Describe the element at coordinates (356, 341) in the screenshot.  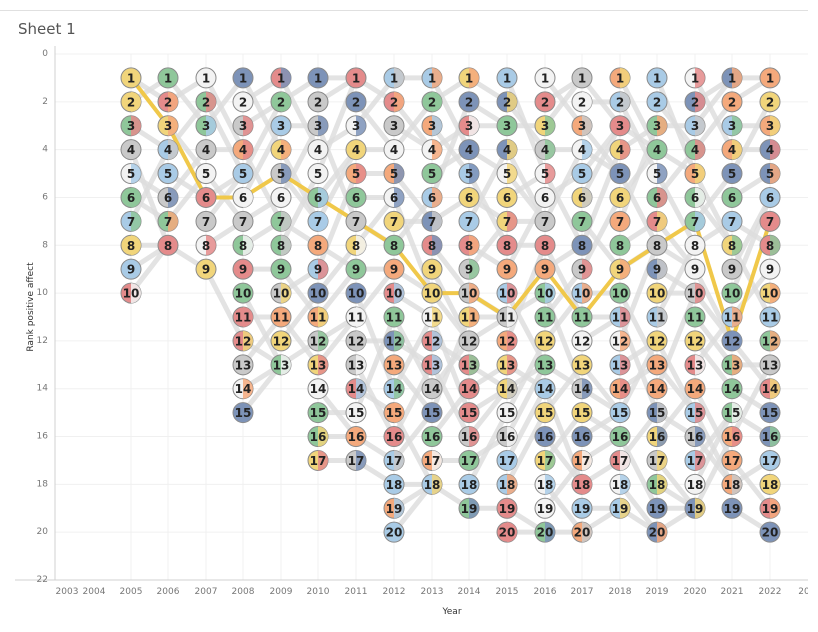
I see `rank-marker: 12` at that location.